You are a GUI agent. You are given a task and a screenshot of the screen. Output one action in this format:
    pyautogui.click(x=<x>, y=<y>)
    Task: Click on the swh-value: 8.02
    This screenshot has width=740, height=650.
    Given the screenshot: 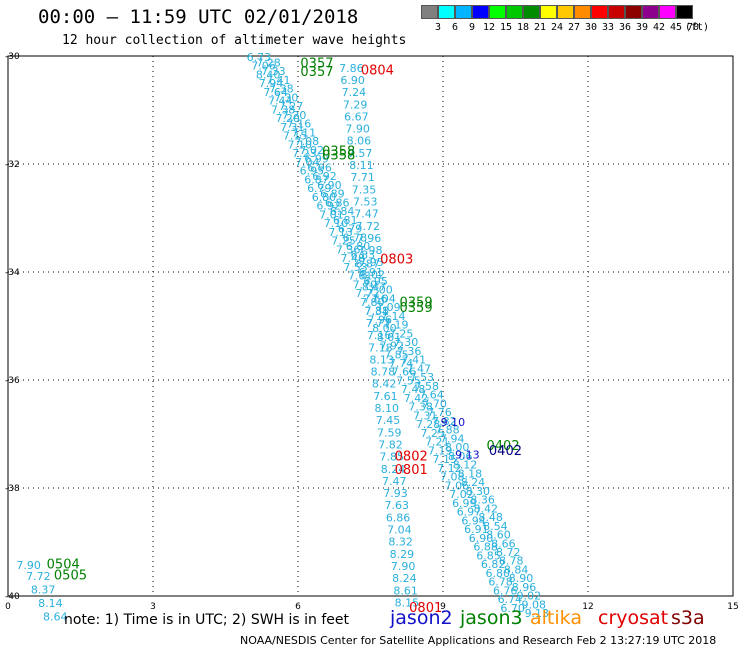 What is the action you would take?
    pyautogui.click(x=373, y=274)
    